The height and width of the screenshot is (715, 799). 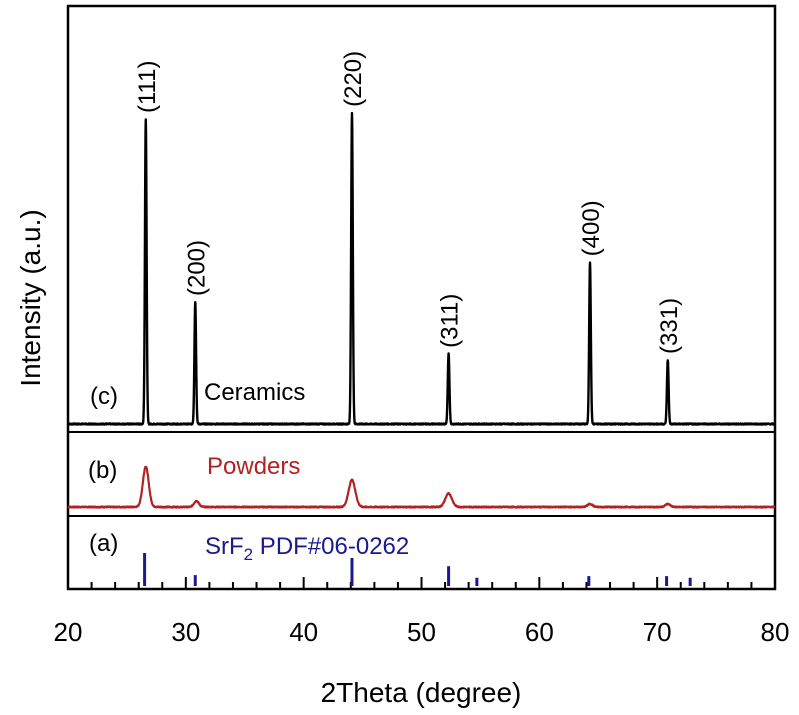 I want to click on x-tick-label: 50, so click(x=421, y=632).